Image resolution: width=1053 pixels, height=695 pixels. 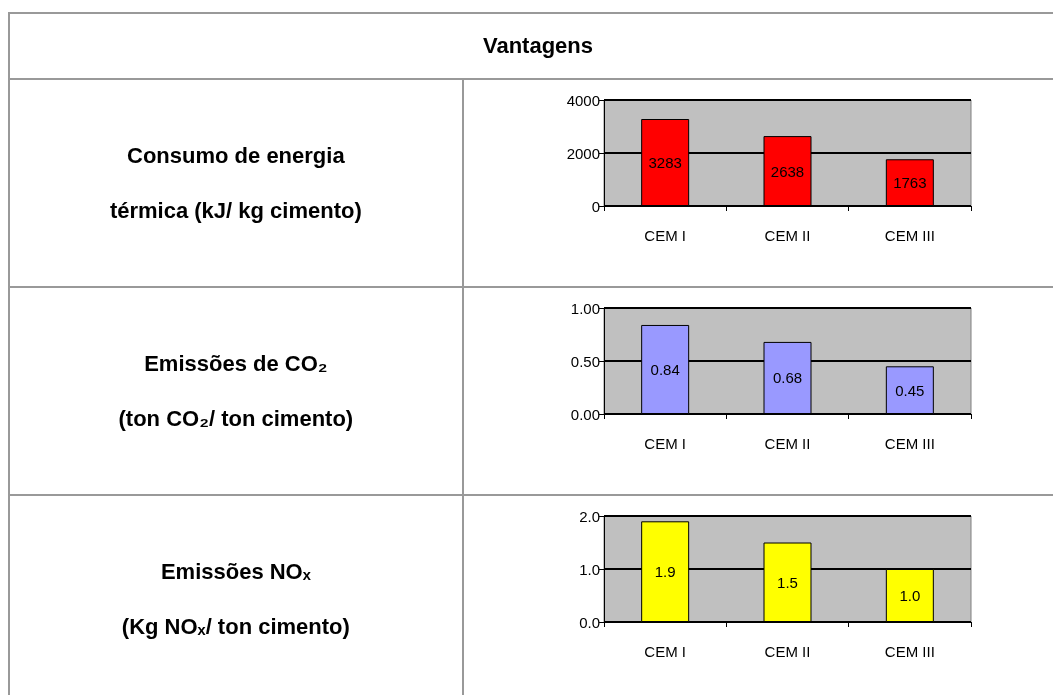 I want to click on y-tick-label: 0, so click(x=595, y=206).